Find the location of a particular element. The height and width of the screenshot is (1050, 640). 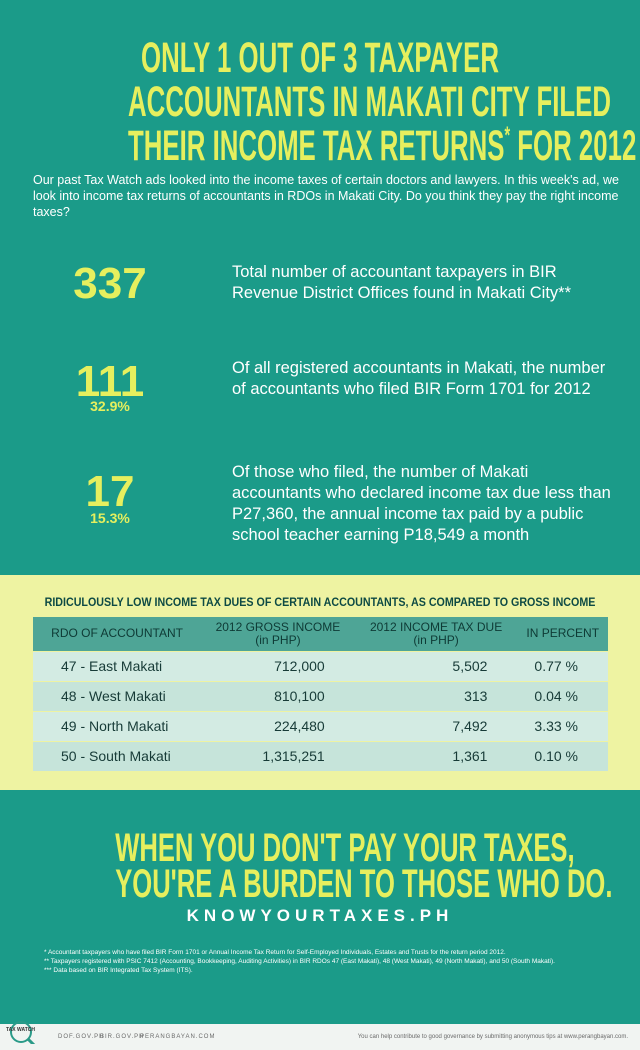

slogan-line: WHEN YOU DON'T PAY YOUR TAXES, is located at coordinates (345, 848).